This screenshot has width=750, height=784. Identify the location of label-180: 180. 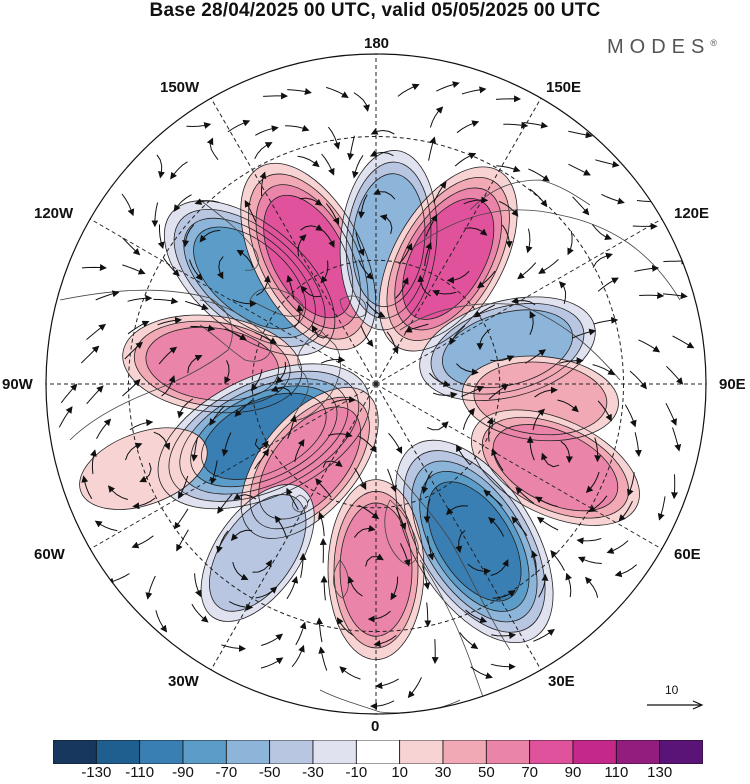
(376, 43).